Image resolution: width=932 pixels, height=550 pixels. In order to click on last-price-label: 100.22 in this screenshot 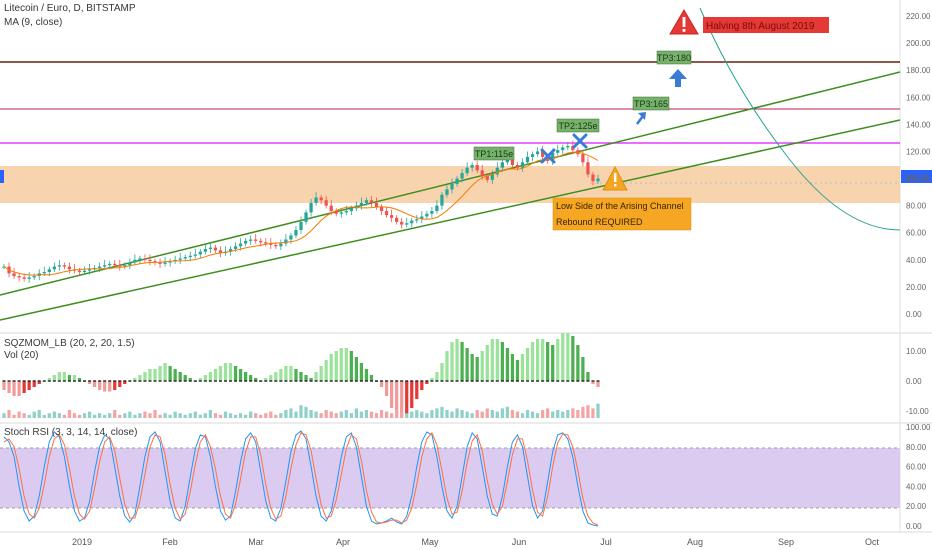, I will do `click(916, 177)`.